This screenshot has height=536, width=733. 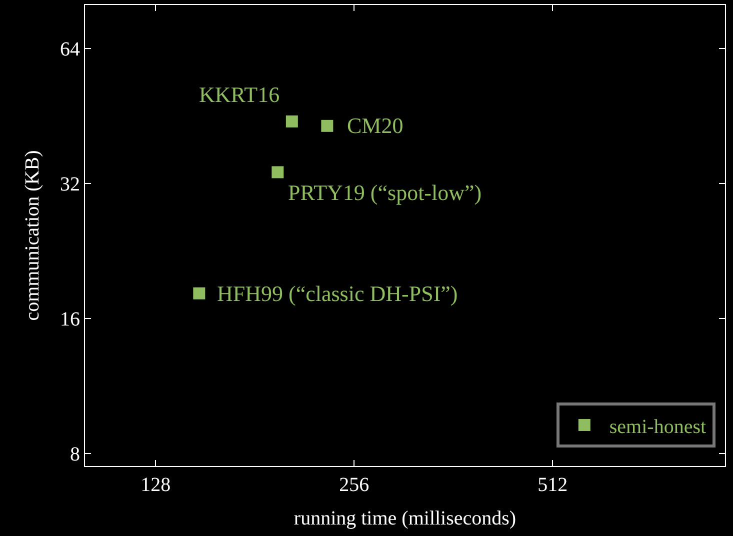 I want to click on annotation: PRTY19 (“spot-low”), so click(x=385, y=192).